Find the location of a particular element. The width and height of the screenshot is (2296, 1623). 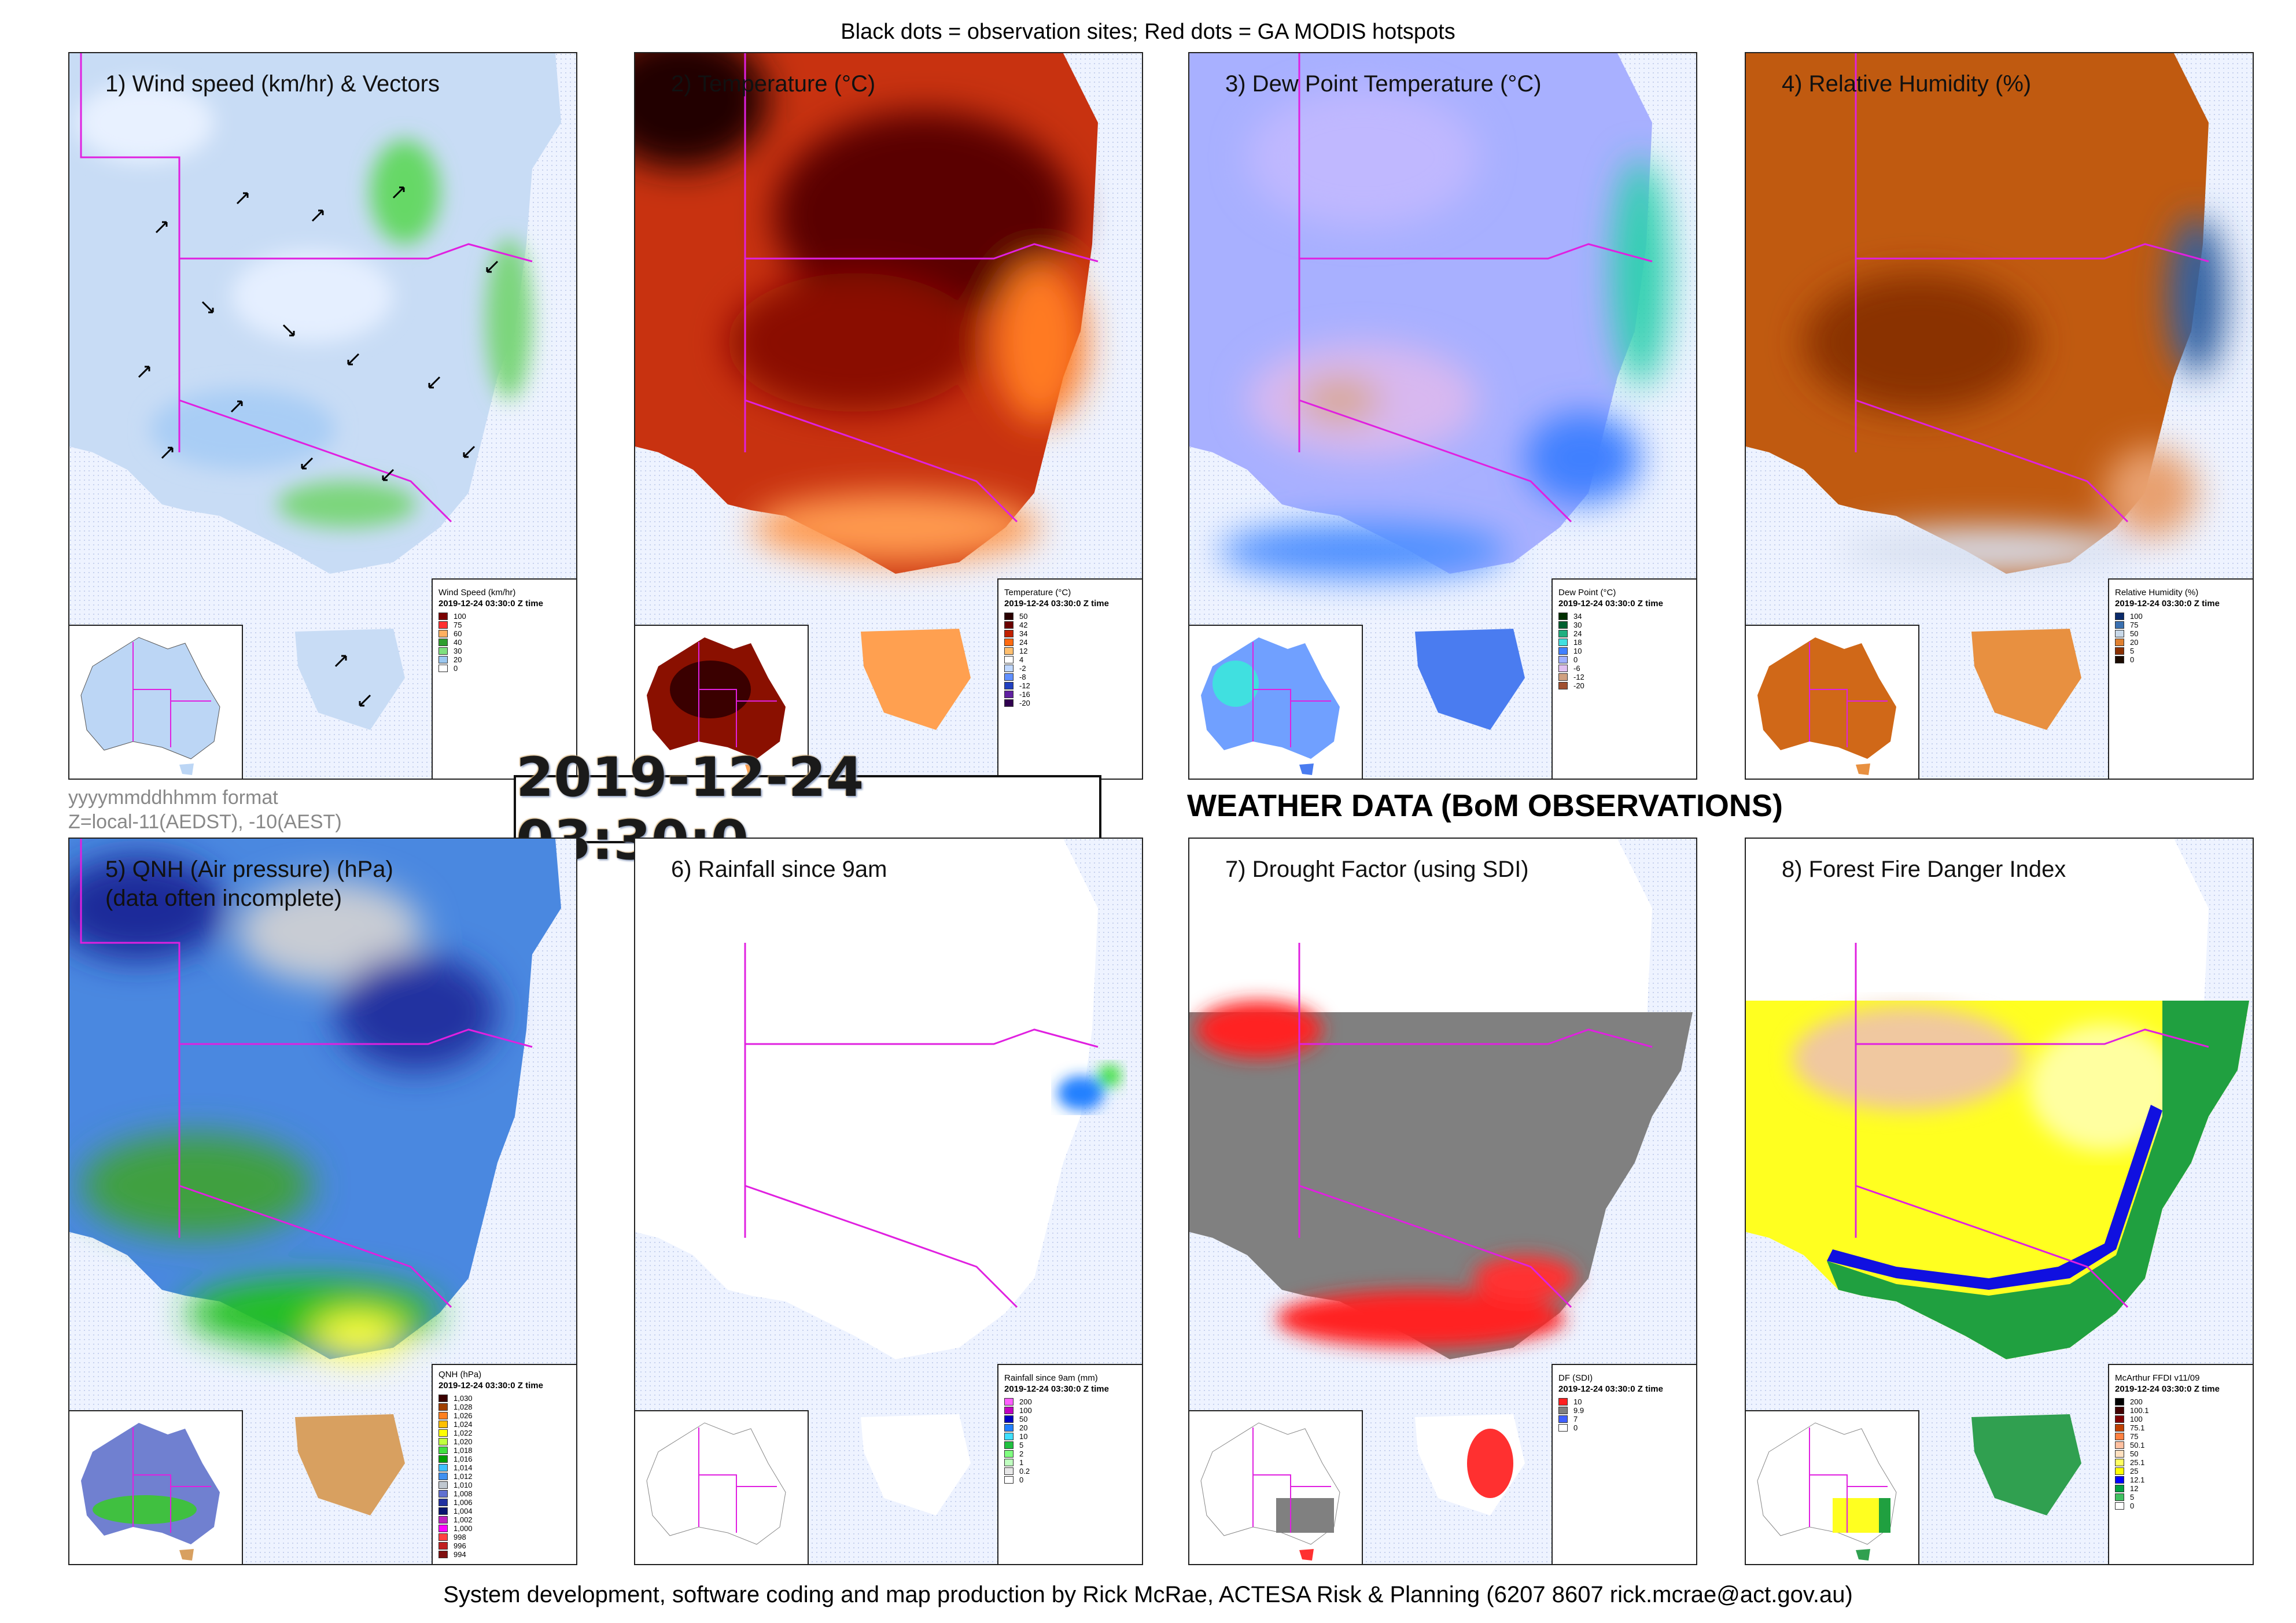

legend-label: 34 is located at coordinates (1023, 634).